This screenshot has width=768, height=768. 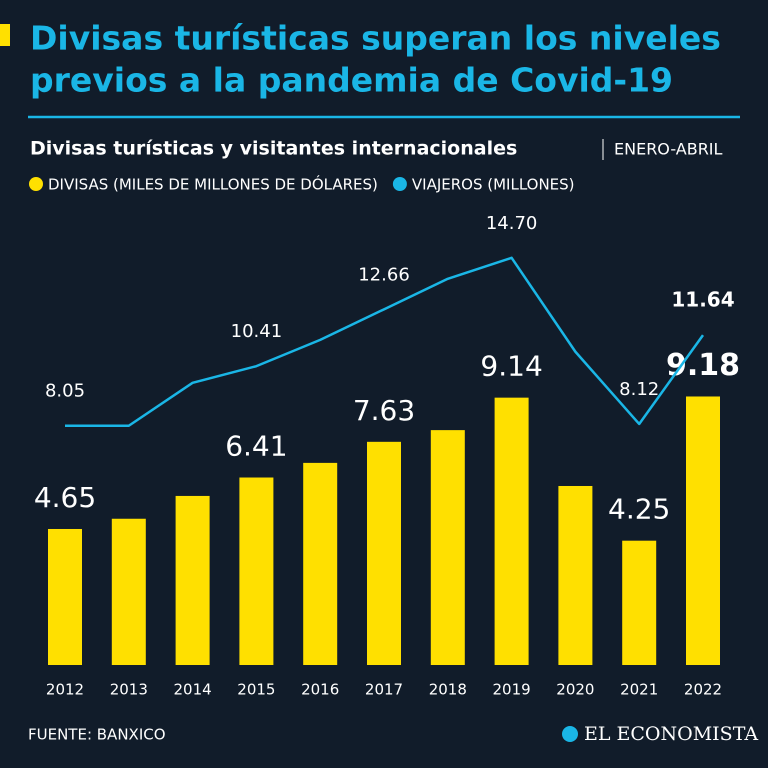 I want to click on line-value-label: 14.70, so click(x=512, y=223).